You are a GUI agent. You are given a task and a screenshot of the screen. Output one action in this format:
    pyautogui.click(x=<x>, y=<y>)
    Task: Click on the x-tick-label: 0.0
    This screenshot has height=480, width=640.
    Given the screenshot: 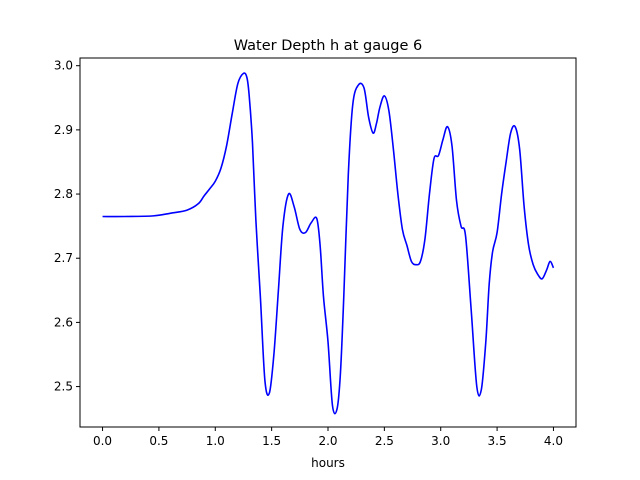 What is the action you would take?
    pyautogui.click(x=102, y=441)
    